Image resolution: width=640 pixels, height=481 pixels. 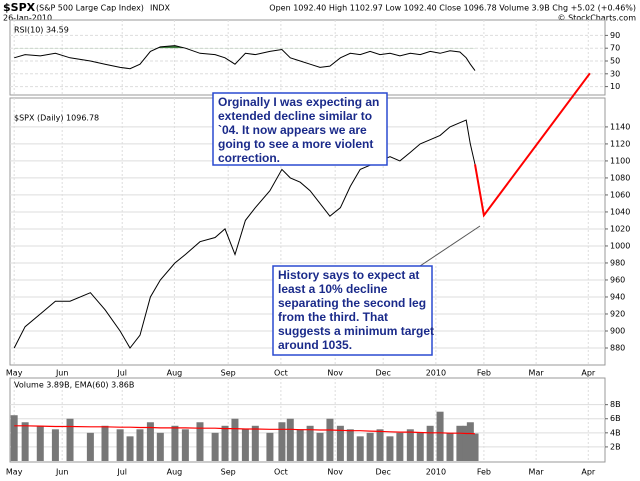 I want to click on date: 26-Jan-2010, so click(x=27, y=18).